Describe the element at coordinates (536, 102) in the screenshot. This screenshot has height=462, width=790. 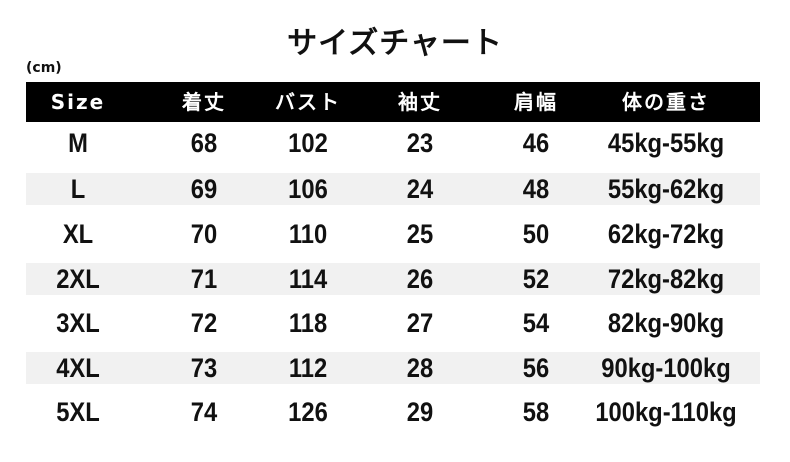
I see `column-header: 肩幅` at that location.